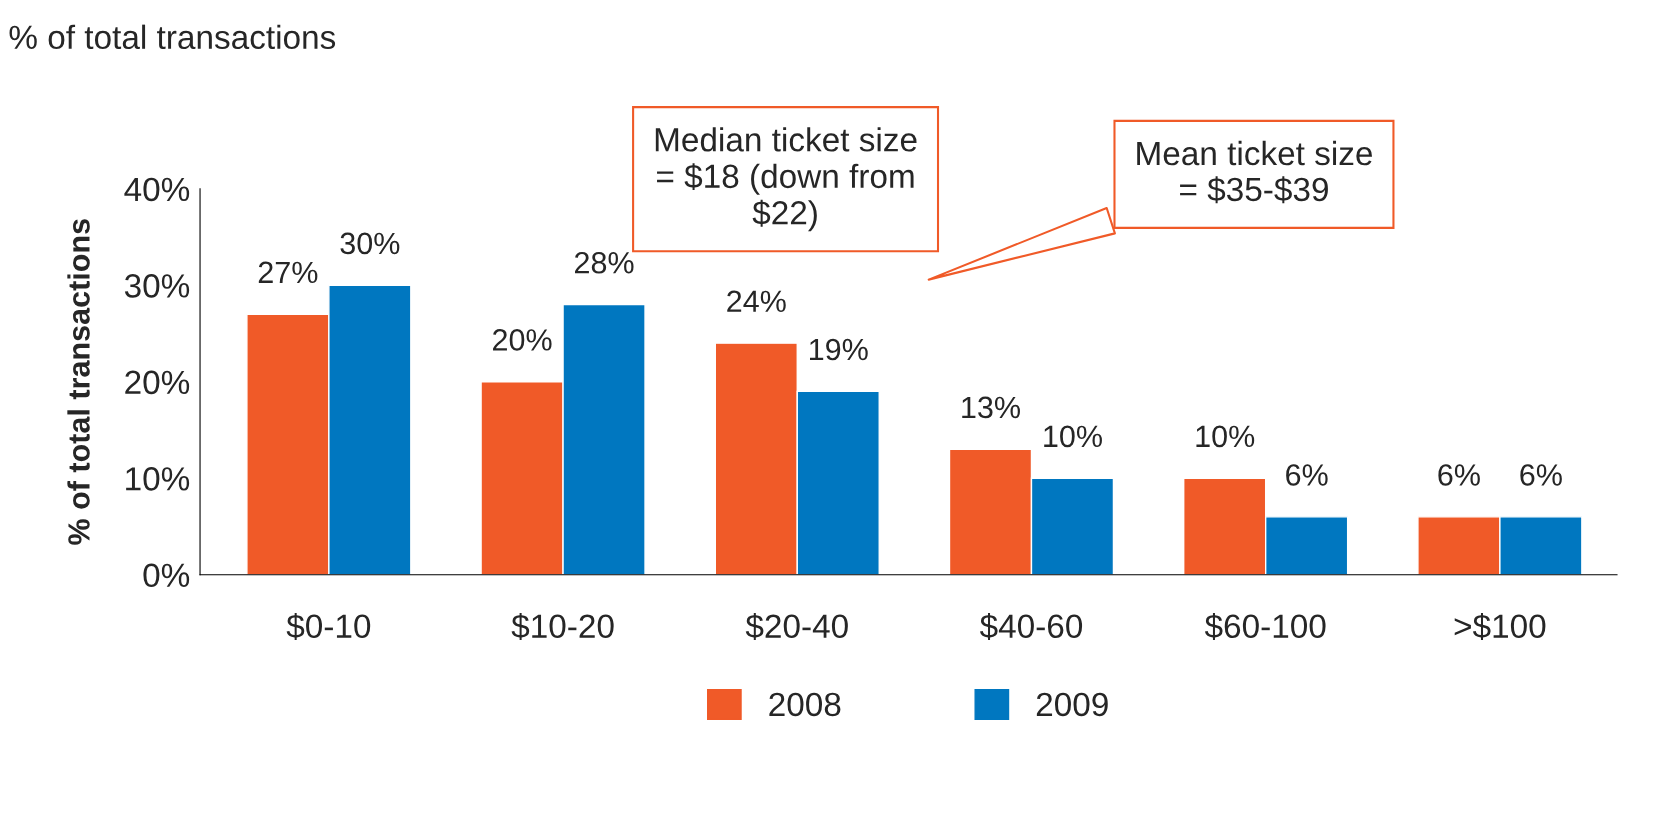 The image size is (1667, 821). What do you see at coordinates (604, 262) in the screenshot?
I see `text: 28%` at bounding box center [604, 262].